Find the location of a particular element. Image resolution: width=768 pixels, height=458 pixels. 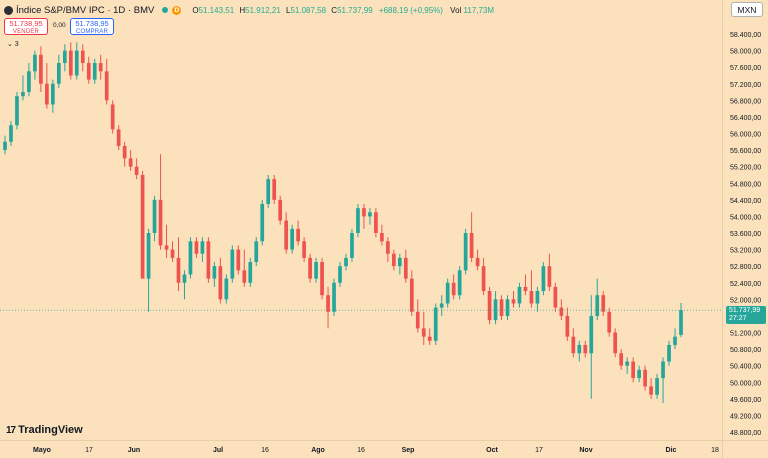

sell-button: 51.738,95 VENDER is located at coordinates (26, 26).